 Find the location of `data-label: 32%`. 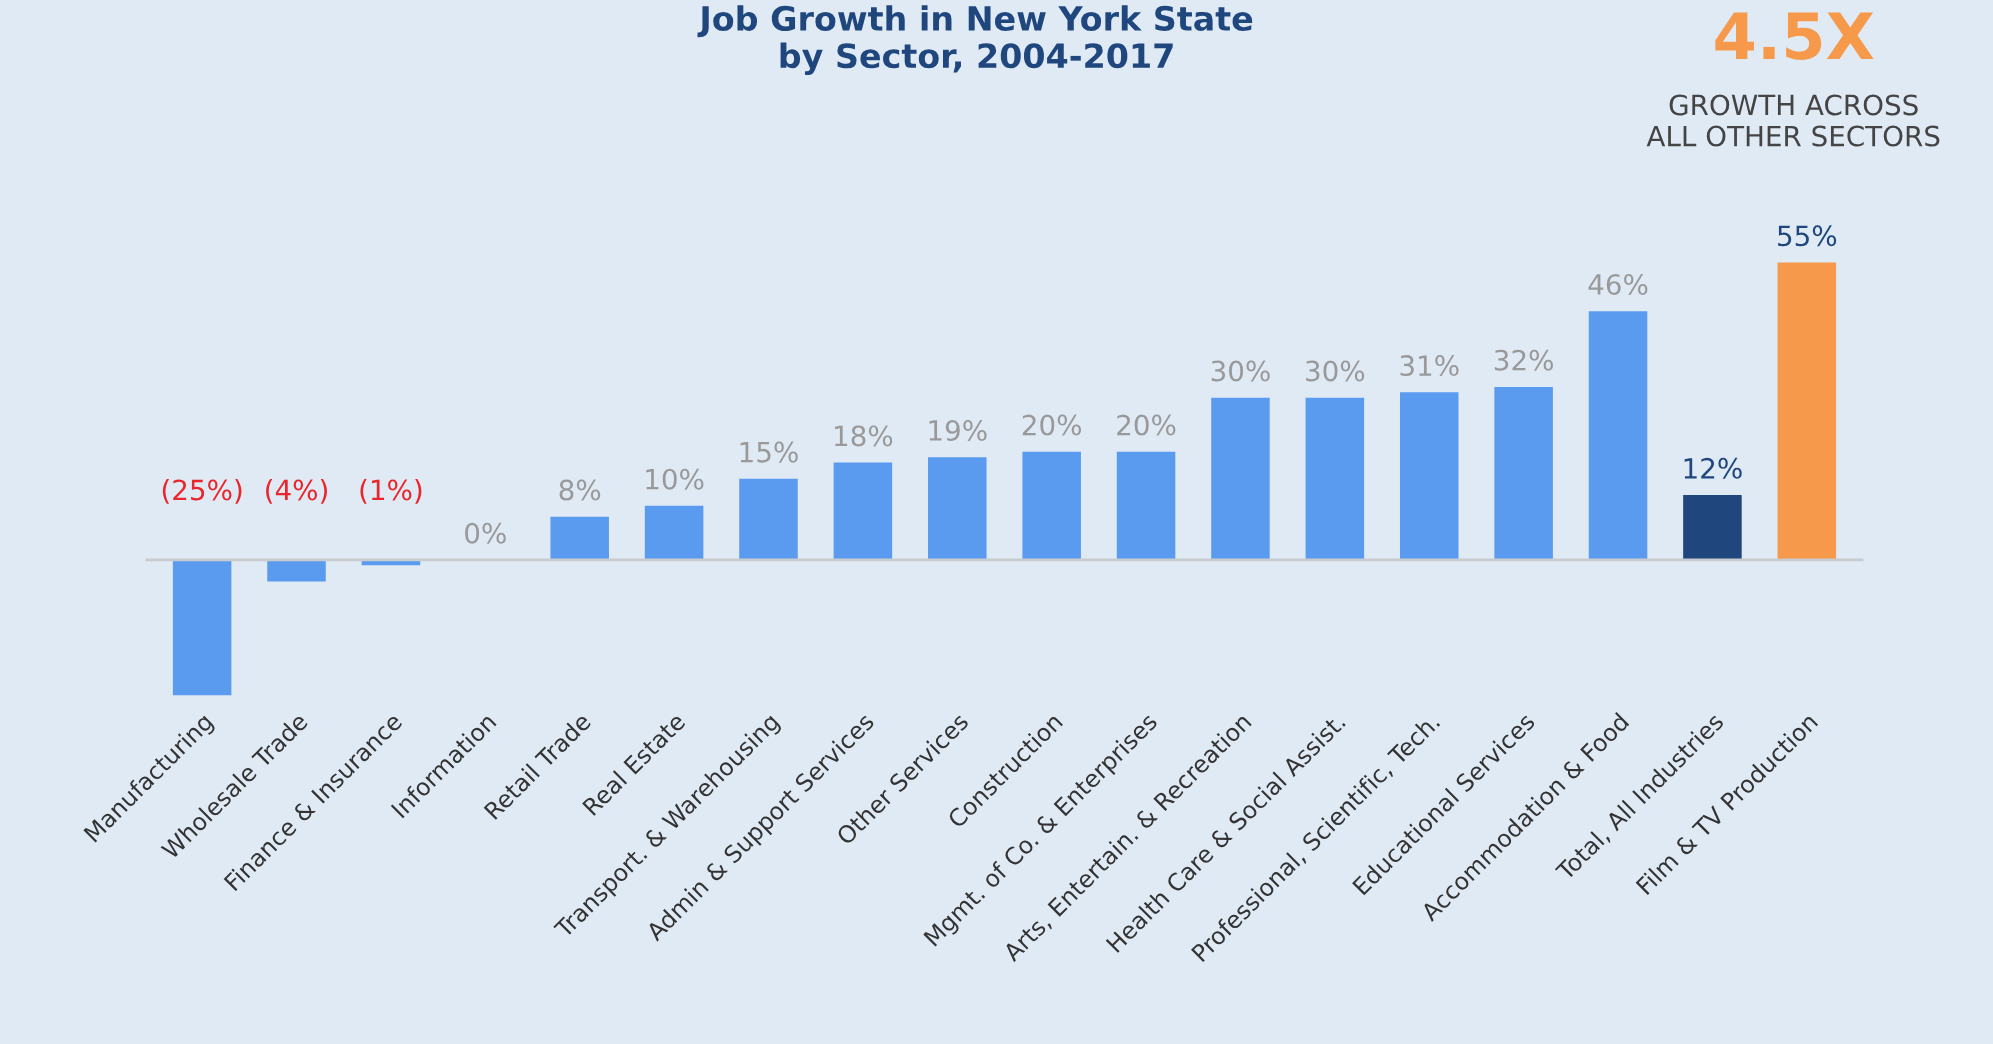

data-label: 32% is located at coordinates (1523, 360).